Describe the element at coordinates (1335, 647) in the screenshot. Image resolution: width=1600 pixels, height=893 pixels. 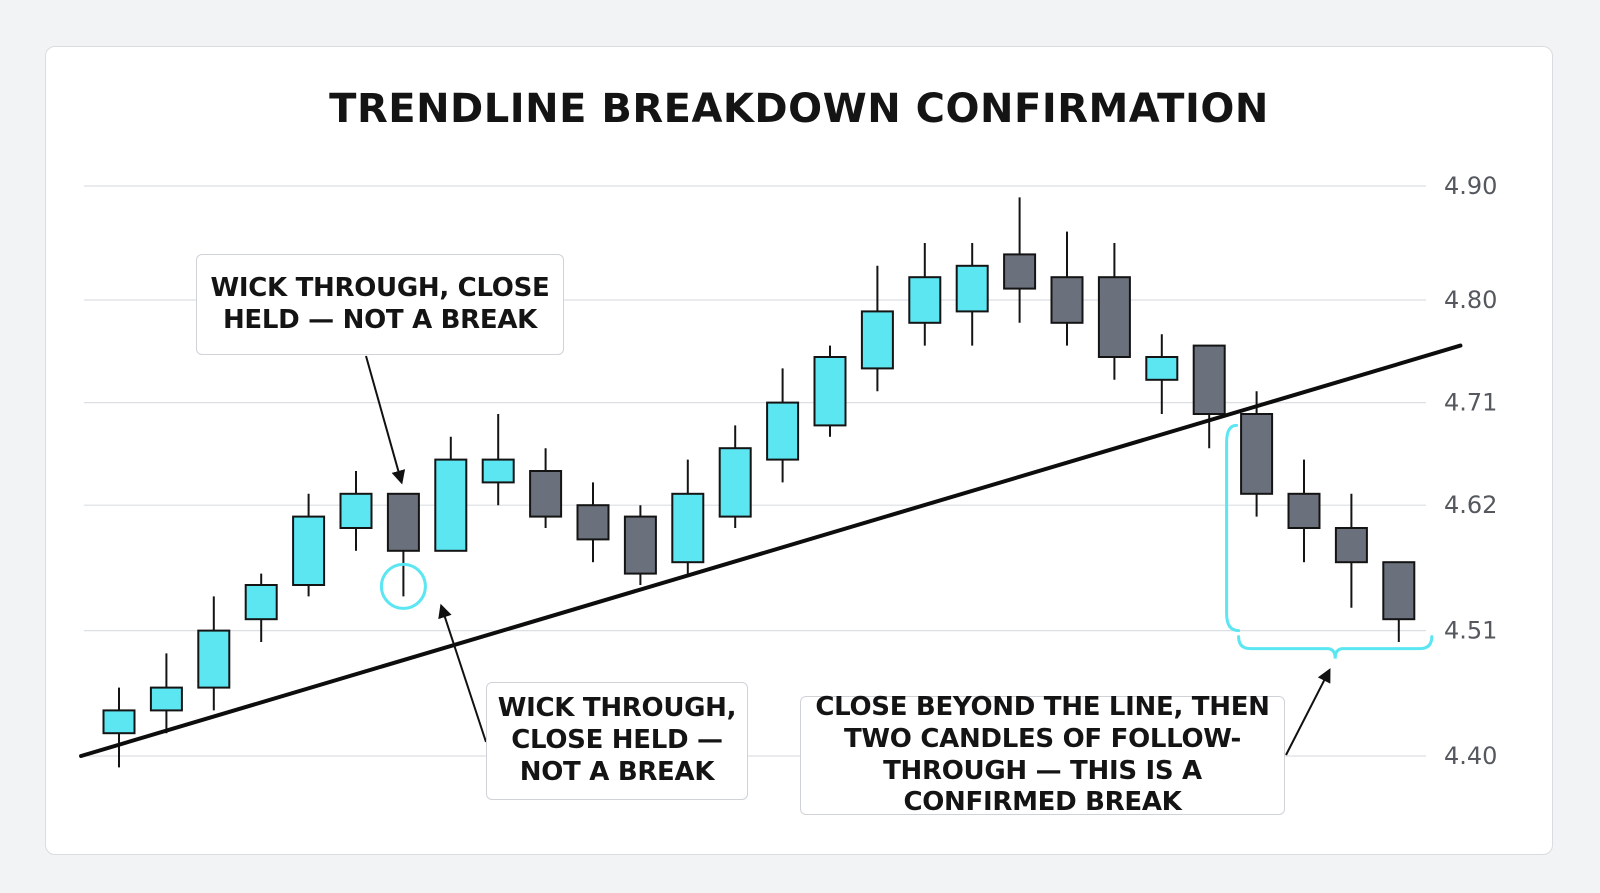
I see `follow-through-brace` at that location.